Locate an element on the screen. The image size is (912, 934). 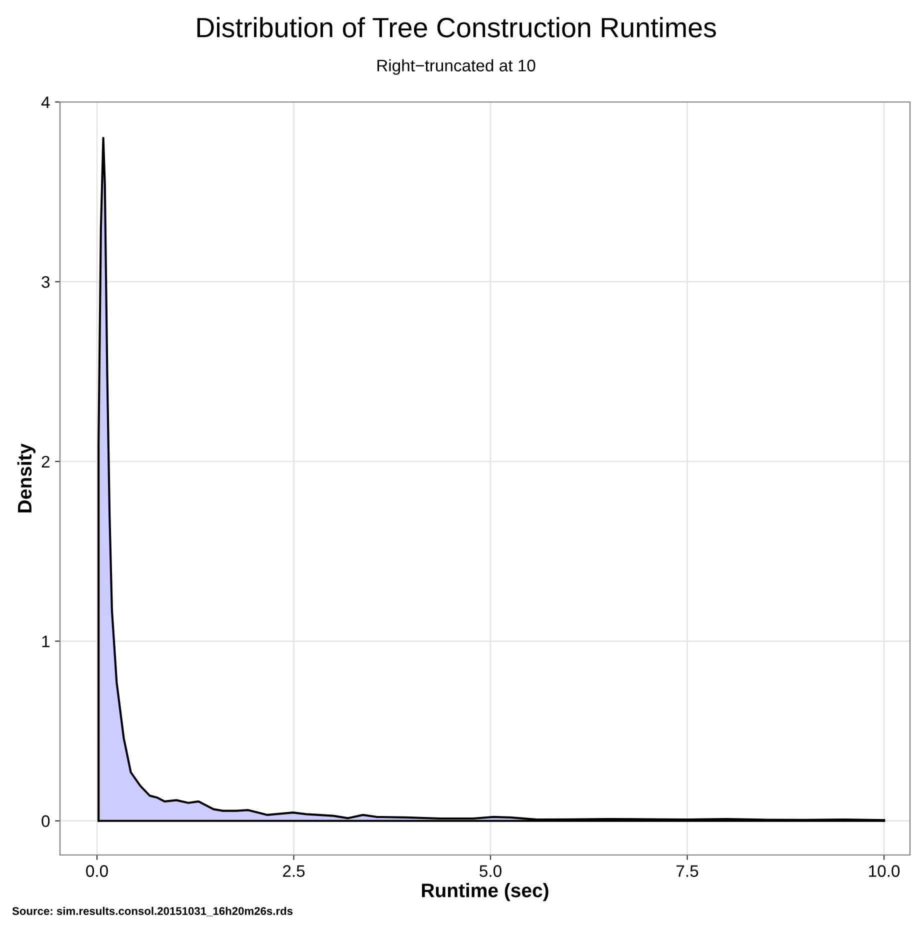
x-tick-label: 2.5 is located at coordinates (294, 871).